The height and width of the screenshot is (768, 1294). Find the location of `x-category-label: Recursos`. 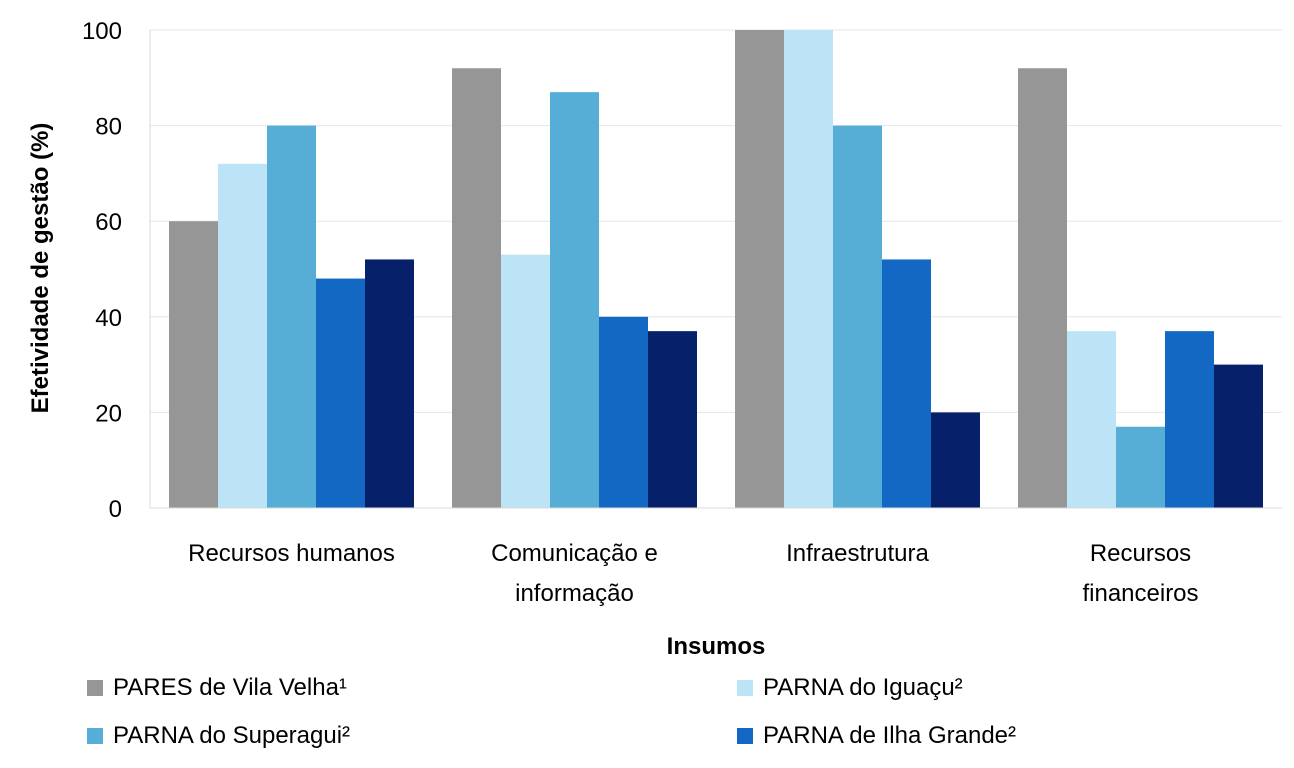

x-category-label: Recursos is located at coordinates (1140, 553).